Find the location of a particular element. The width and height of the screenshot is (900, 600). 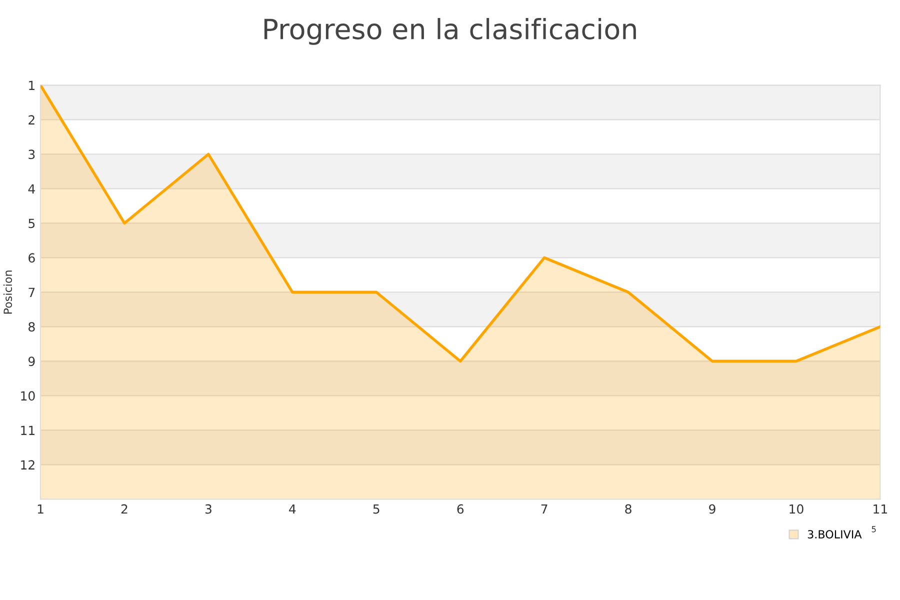

y-tick-label: 5 is located at coordinates (31, 223).